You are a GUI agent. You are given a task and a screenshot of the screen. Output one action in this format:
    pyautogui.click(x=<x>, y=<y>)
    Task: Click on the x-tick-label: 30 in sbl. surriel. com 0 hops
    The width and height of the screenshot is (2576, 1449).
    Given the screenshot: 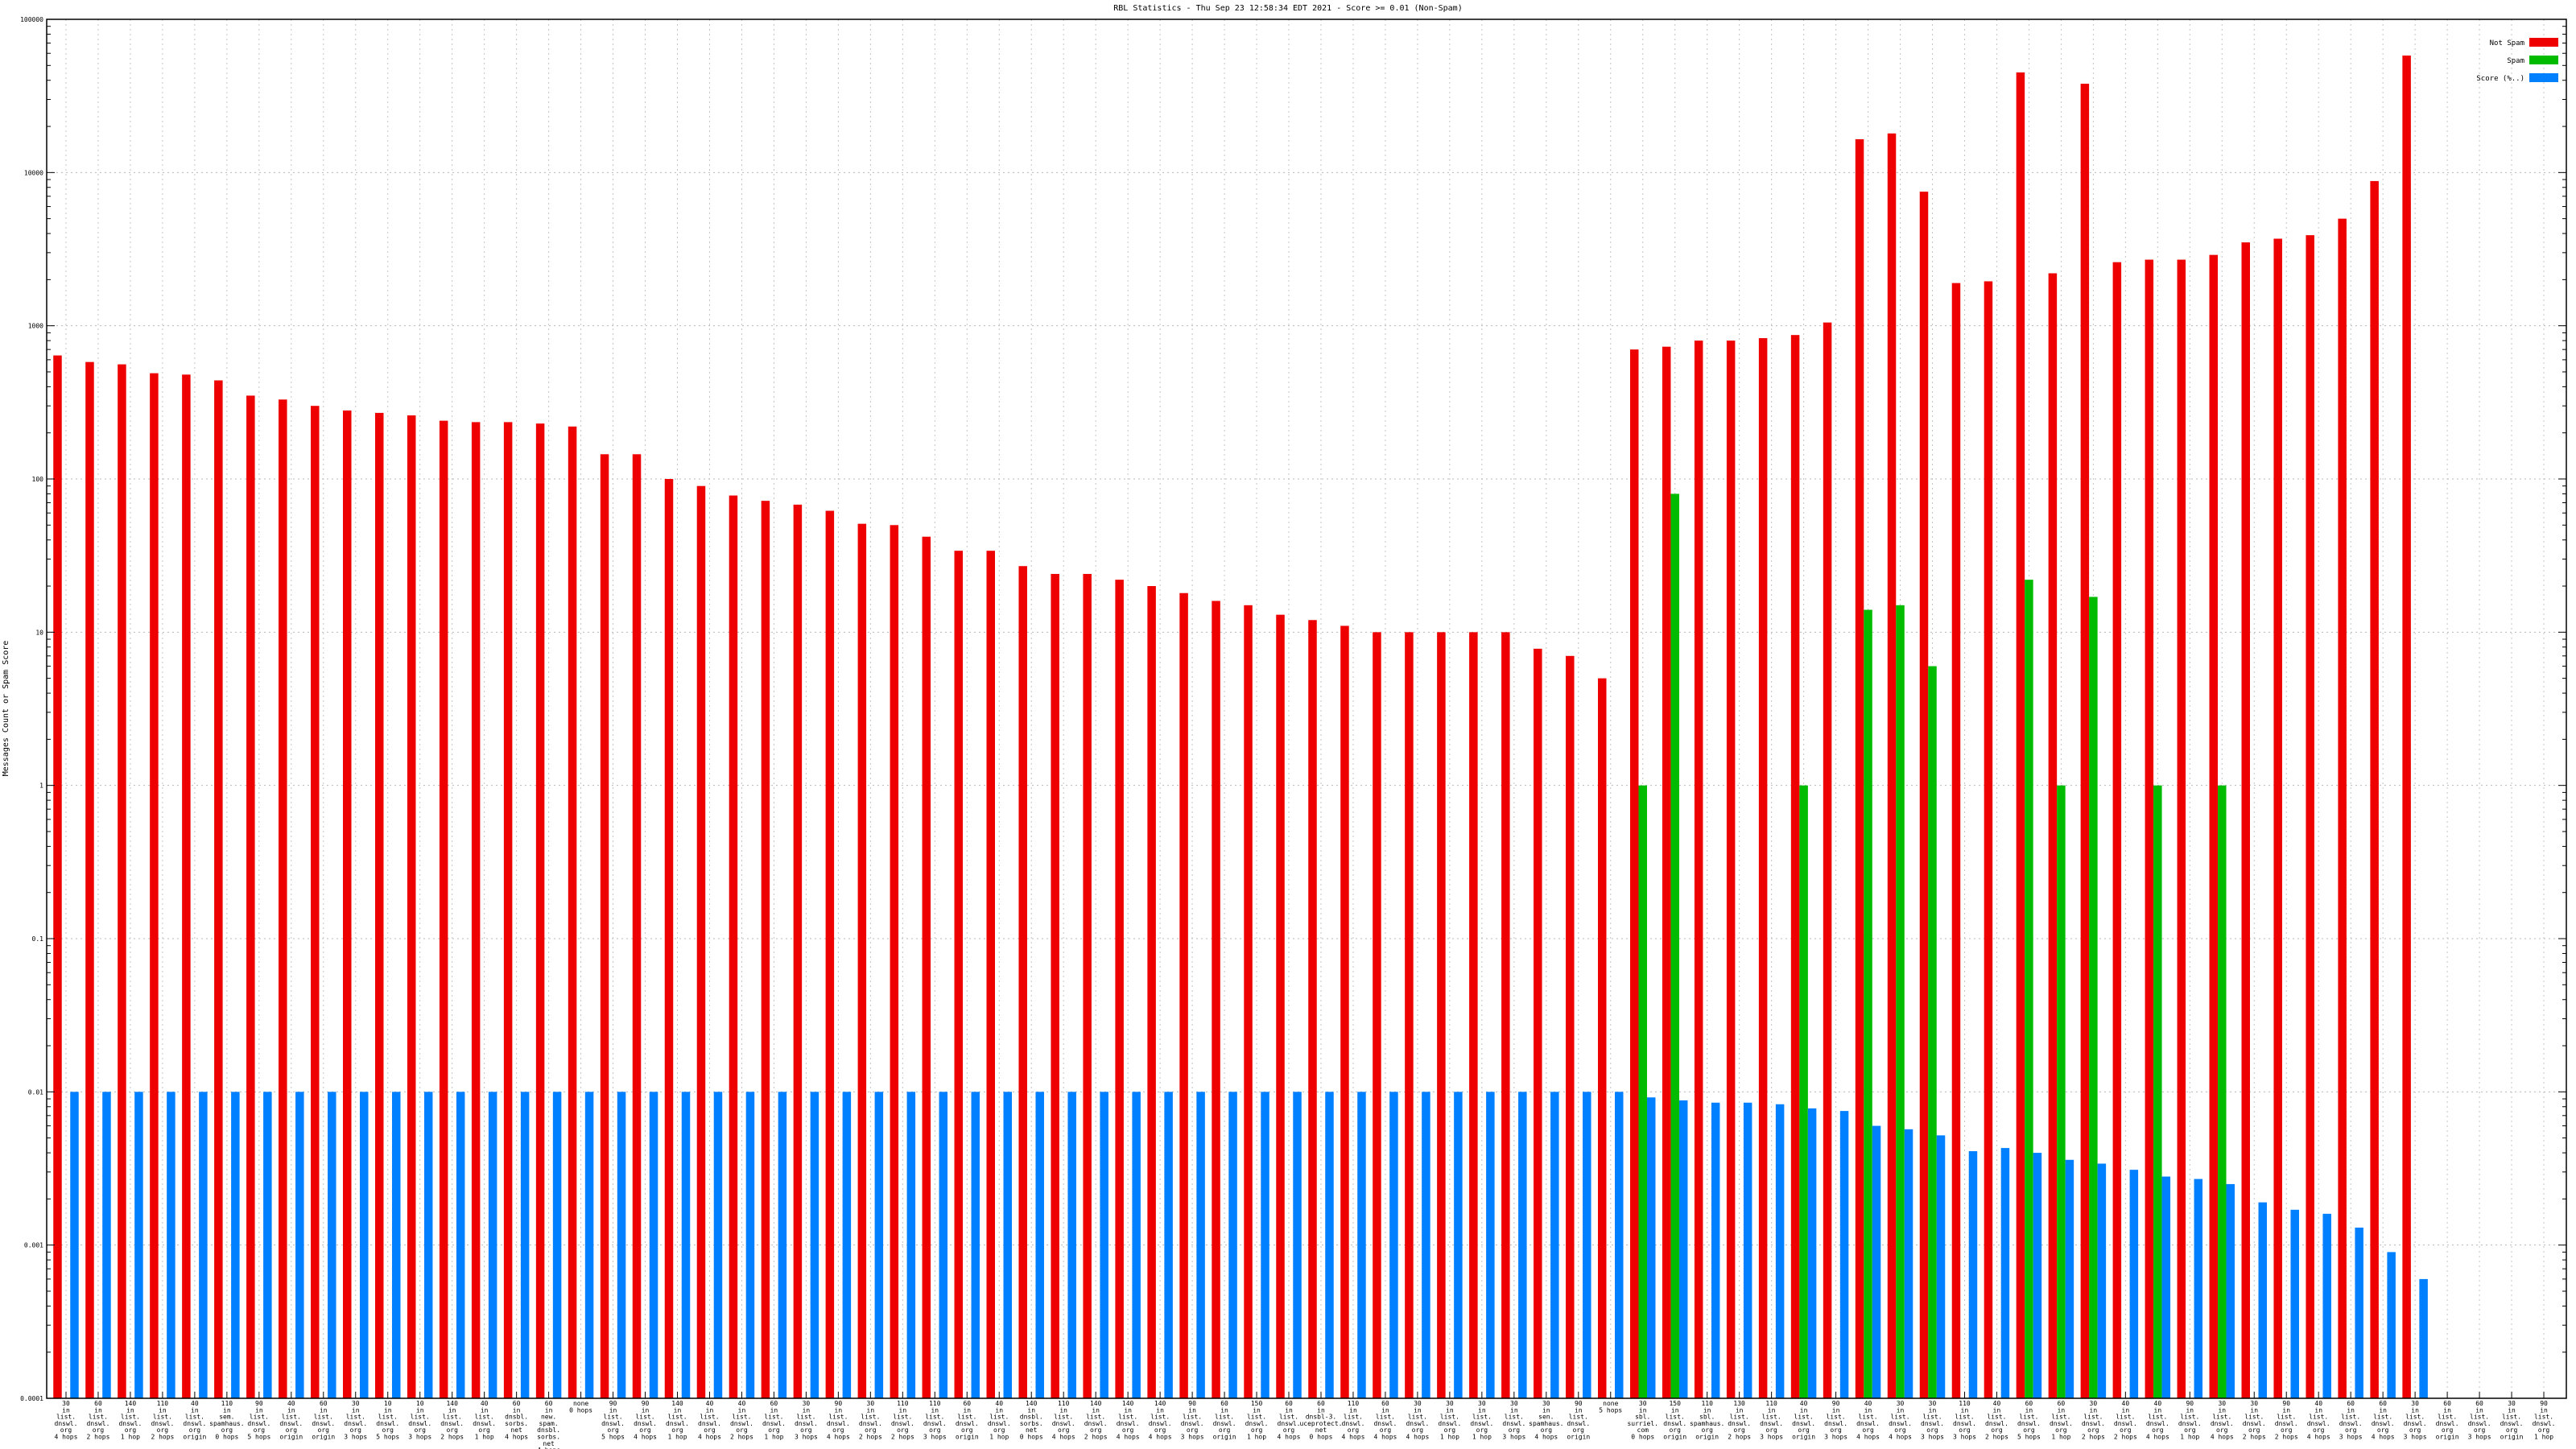 What is the action you would take?
    pyautogui.click(x=1642, y=1420)
    